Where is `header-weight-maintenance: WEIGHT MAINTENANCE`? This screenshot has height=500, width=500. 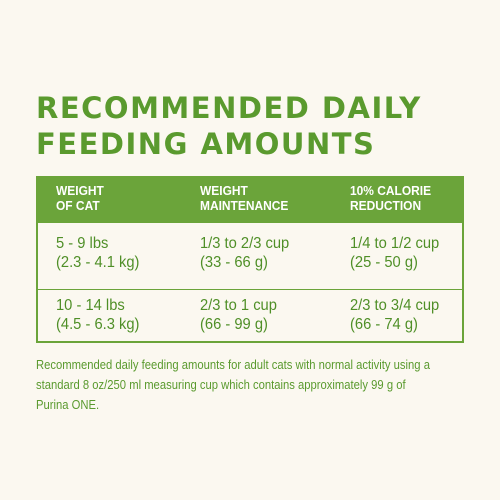
header-weight-maintenance: WEIGHT MAINTENANCE is located at coordinates (244, 198).